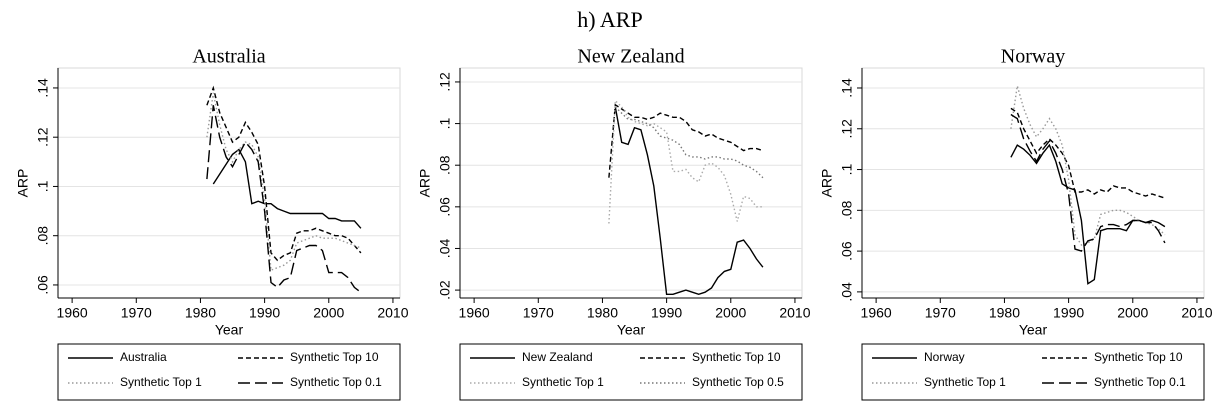 Image resolution: width=1220 pixels, height=408 pixels. Describe the element at coordinates (944, 357) in the screenshot. I see `legend-label: Norway` at that location.